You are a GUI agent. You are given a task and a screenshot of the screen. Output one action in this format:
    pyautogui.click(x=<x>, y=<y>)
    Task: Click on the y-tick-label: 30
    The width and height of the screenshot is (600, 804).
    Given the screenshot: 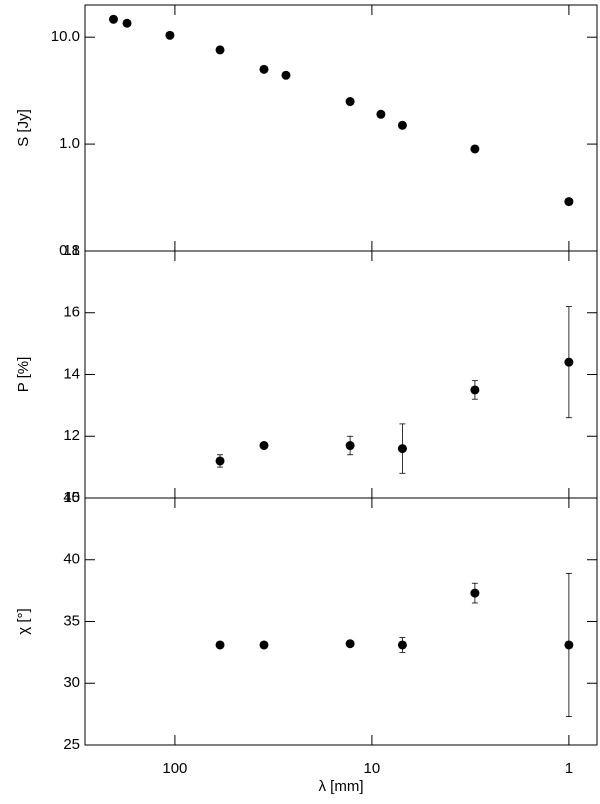 What is the action you would take?
    pyautogui.click(x=71, y=682)
    